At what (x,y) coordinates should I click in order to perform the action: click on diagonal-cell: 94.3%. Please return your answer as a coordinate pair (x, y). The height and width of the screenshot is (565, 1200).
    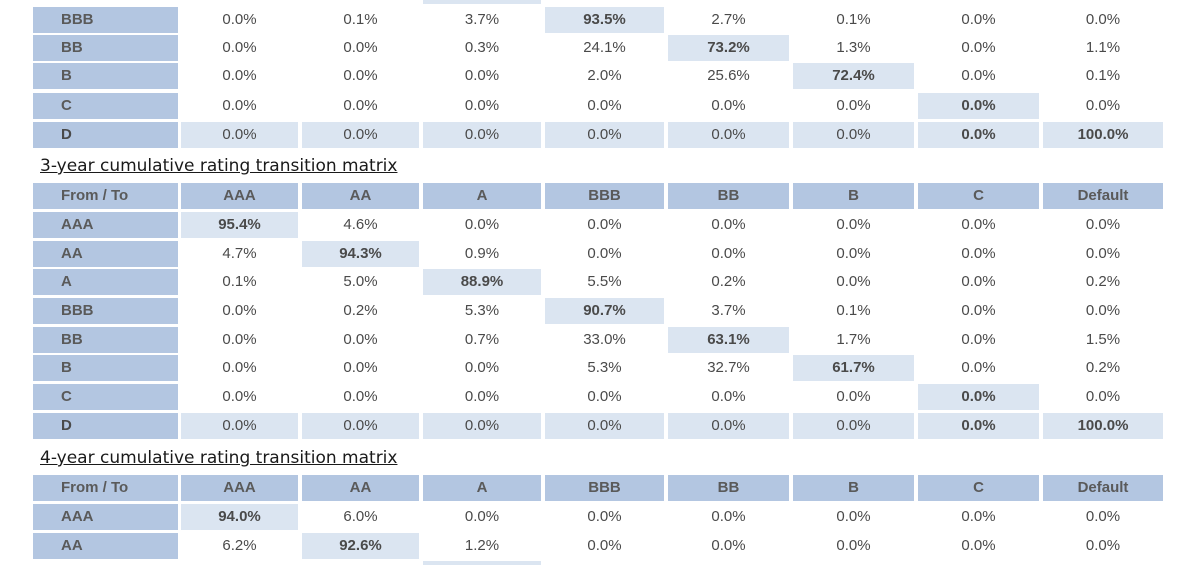
    Looking at the image, I should click on (360, 254).